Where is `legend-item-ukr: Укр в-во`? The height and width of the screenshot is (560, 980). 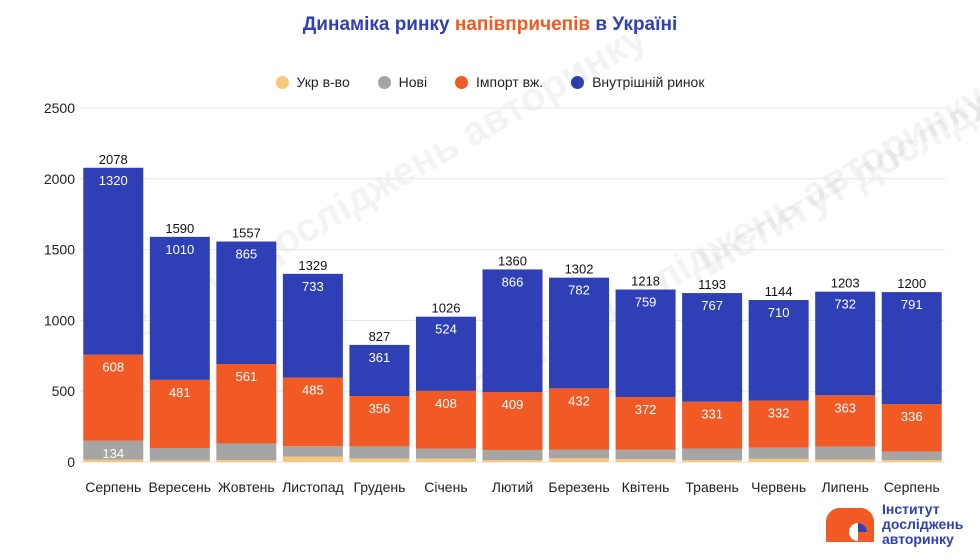
legend-item-ukr: Укр в-во is located at coordinates (312, 82).